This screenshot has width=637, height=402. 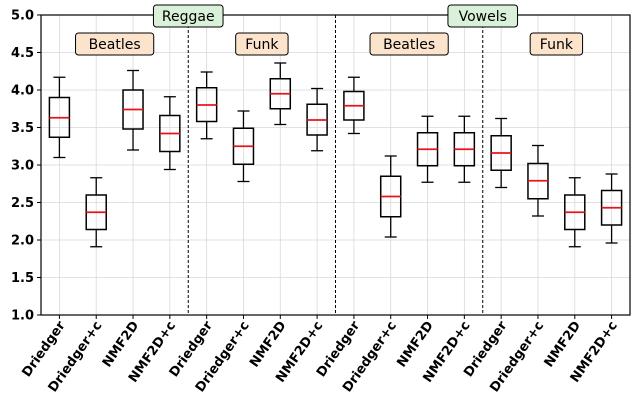 I want to click on dataset-label-text: Reggae, so click(x=188, y=17).